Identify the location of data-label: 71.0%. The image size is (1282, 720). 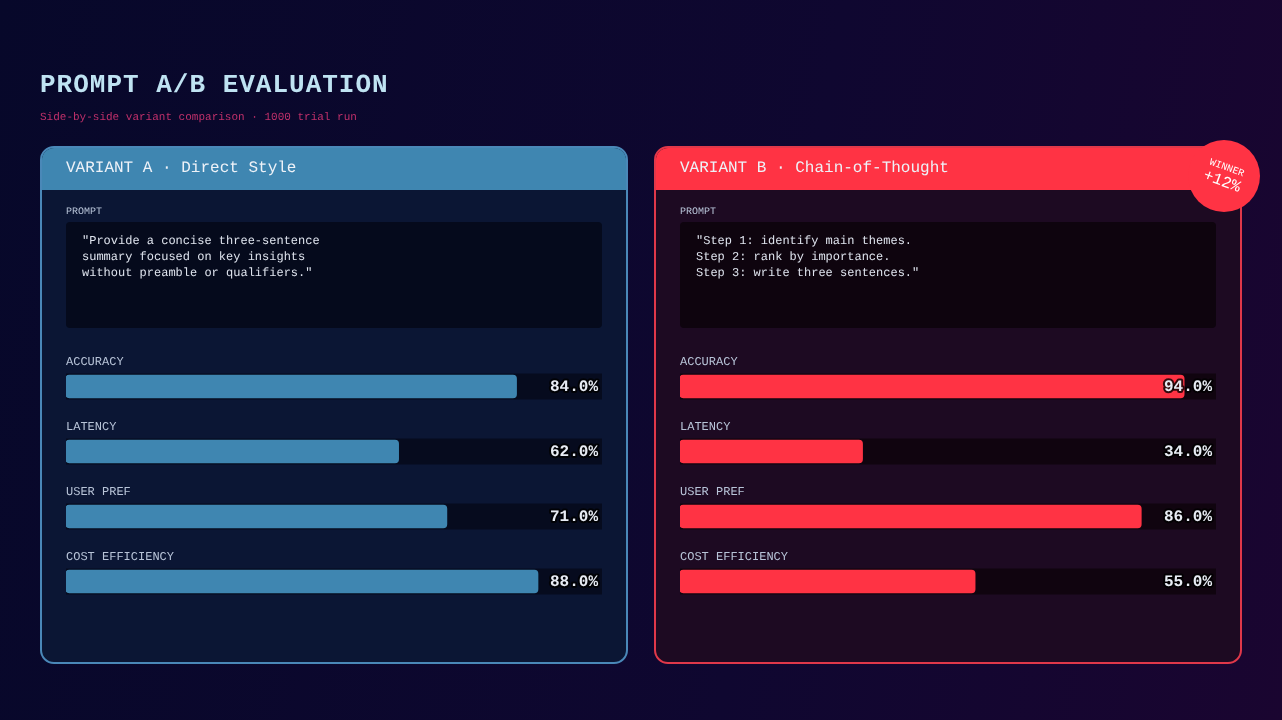
(574, 517).